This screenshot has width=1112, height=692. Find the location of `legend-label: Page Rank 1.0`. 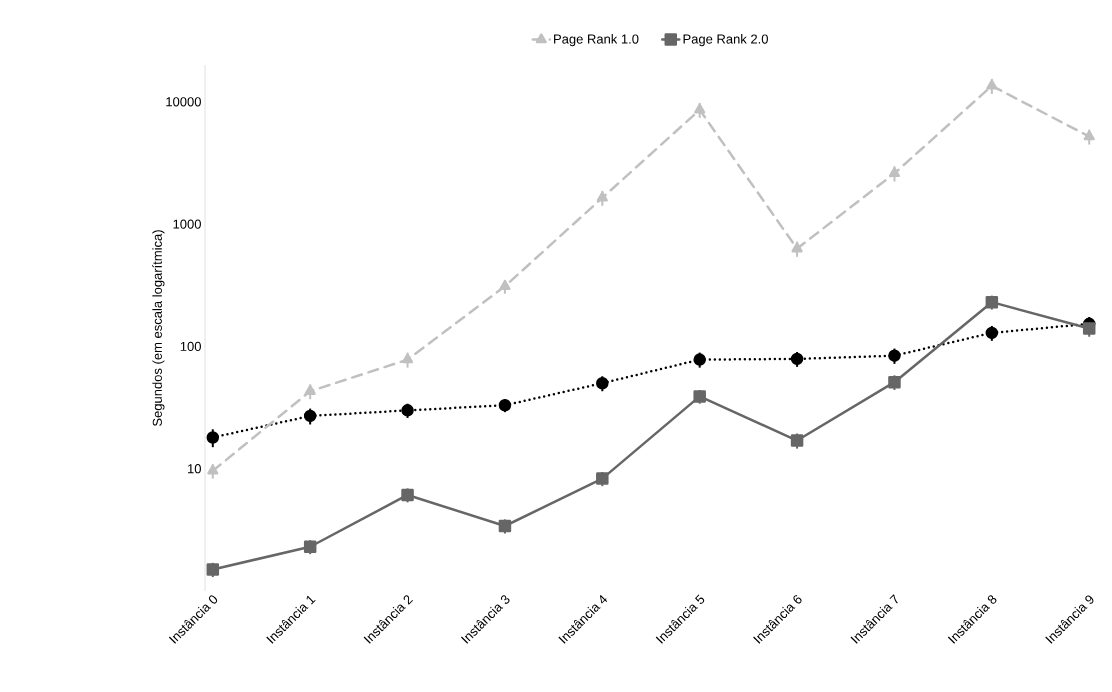

legend-label: Page Rank 1.0 is located at coordinates (596, 40).